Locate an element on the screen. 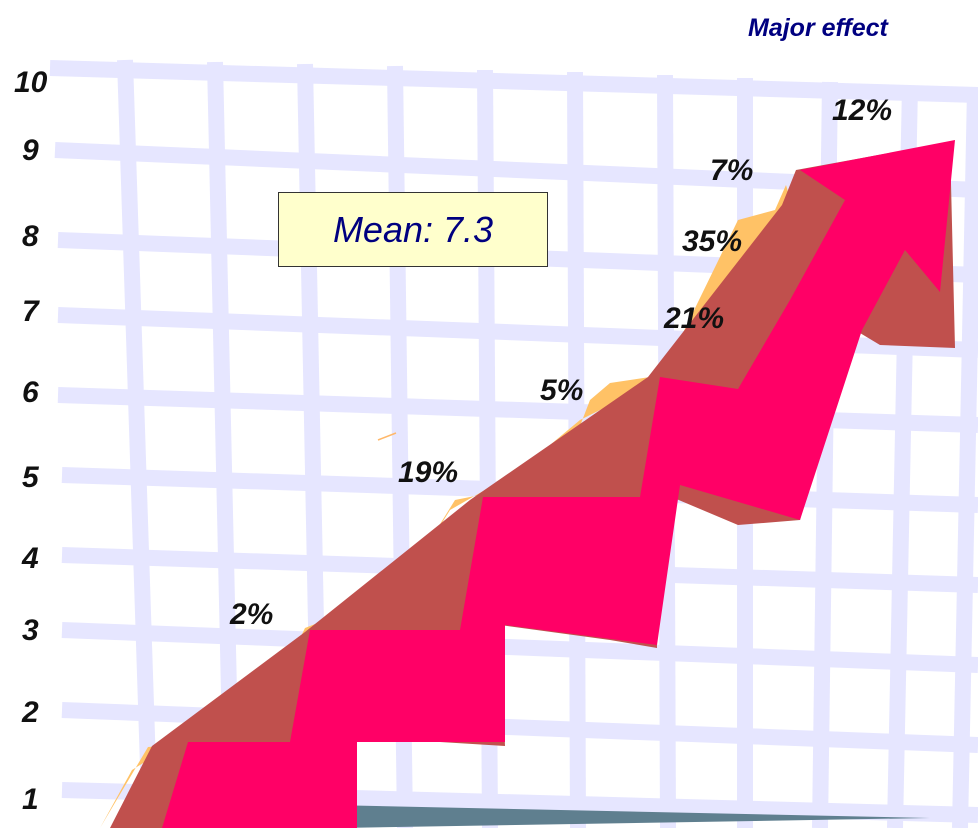 The width and height of the screenshot is (978, 828). y-tick-label: 7 is located at coordinates (30, 311).